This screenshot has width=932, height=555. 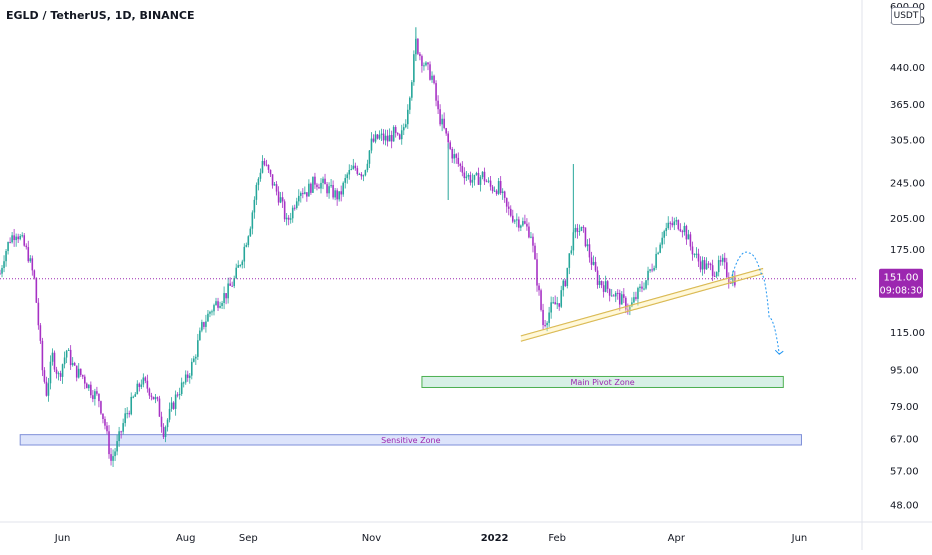 What do you see at coordinates (907, 105) in the screenshot?
I see `y-tick-label: 365.00` at bounding box center [907, 105].